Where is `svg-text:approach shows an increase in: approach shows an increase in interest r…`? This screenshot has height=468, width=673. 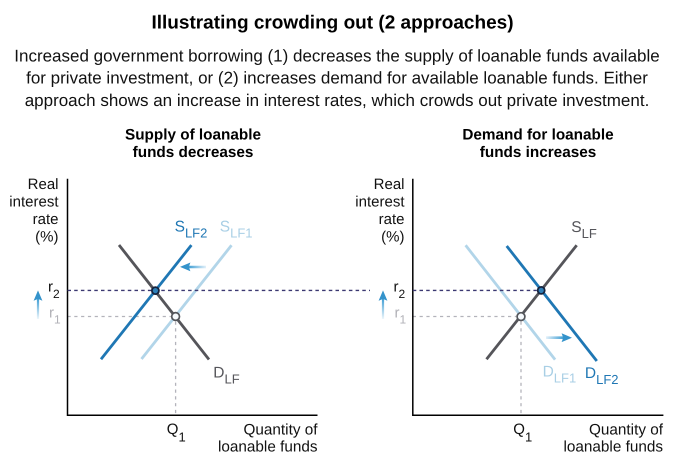
svg-text:approach shows an increase in: approach shows an increase in interest r… is located at coordinates (337, 100).